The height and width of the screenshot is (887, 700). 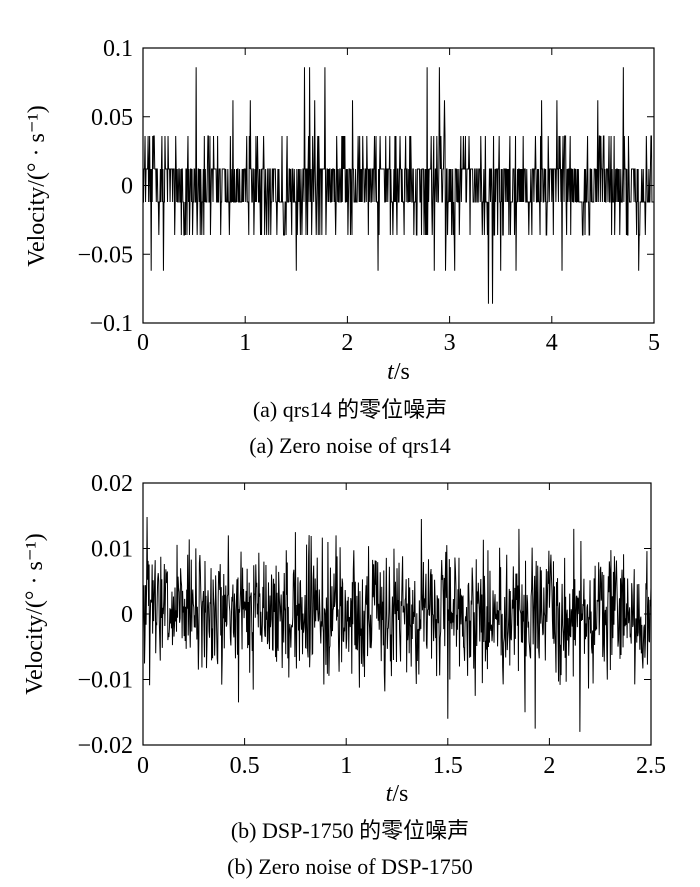 I want to click on y-tick-label: 0.02, so click(x=112, y=484).